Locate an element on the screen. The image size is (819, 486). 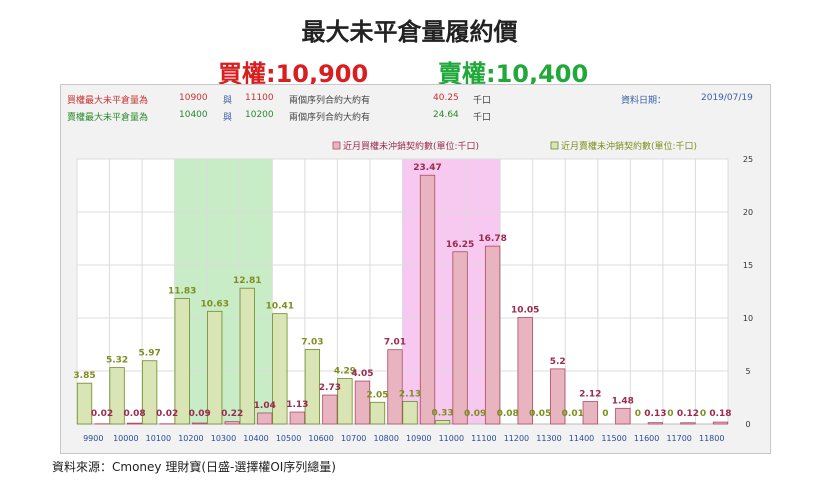
source-note: 資料來源：Cmoney 理財寶(日盛-選擇權OI序列總量) is located at coordinates (194, 467).